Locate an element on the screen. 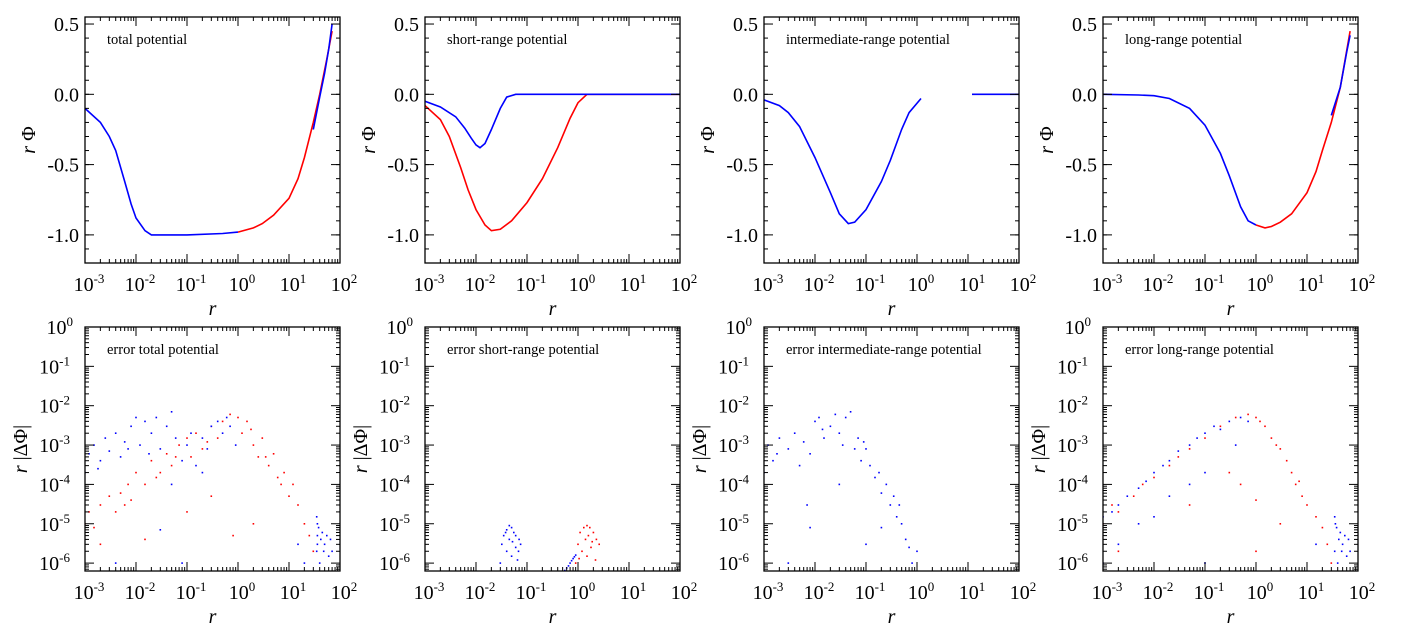  y-tick-label: 10⁻⁶ is located at coordinates (54, 562).